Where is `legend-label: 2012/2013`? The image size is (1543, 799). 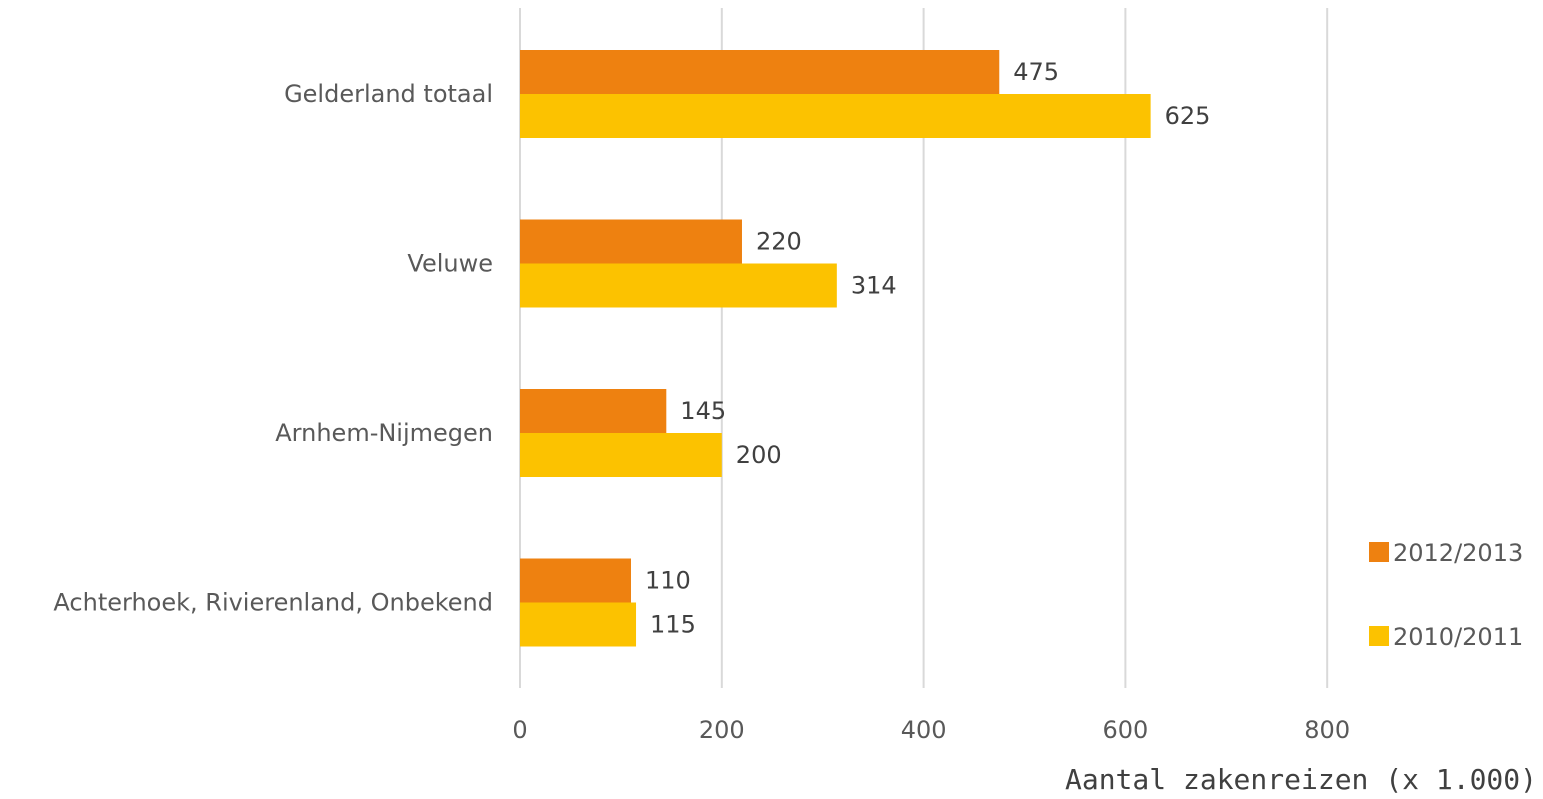
legend-label: 2012/2013 is located at coordinates (1458, 553).